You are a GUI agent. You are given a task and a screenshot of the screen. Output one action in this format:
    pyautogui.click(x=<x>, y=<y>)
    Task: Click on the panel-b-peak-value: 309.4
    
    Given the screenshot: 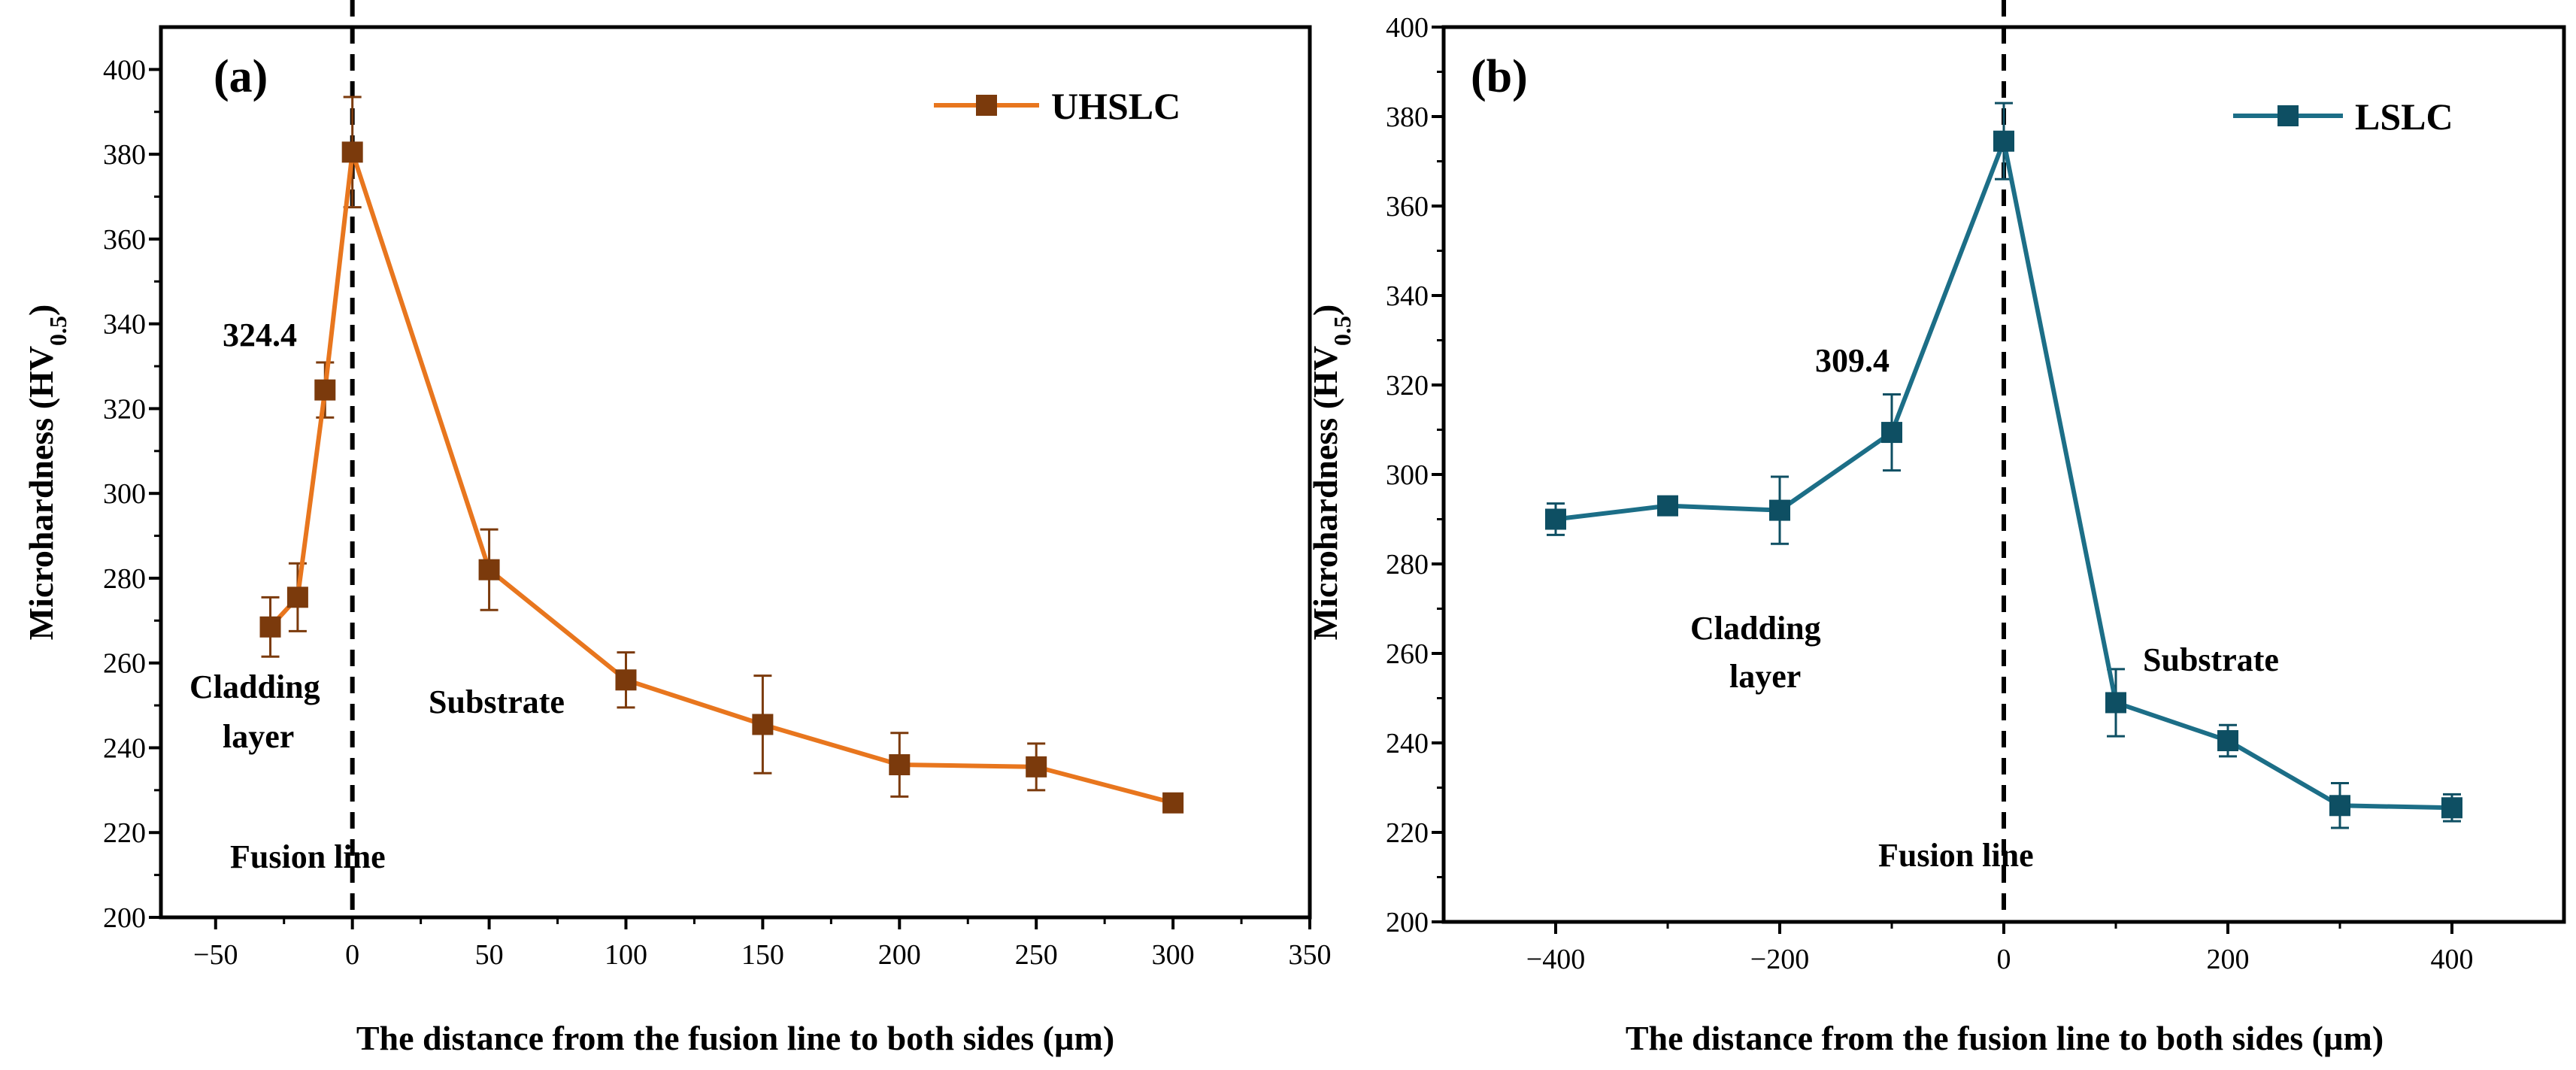 What is the action you would take?
    pyautogui.click(x=1852, y=360)
    